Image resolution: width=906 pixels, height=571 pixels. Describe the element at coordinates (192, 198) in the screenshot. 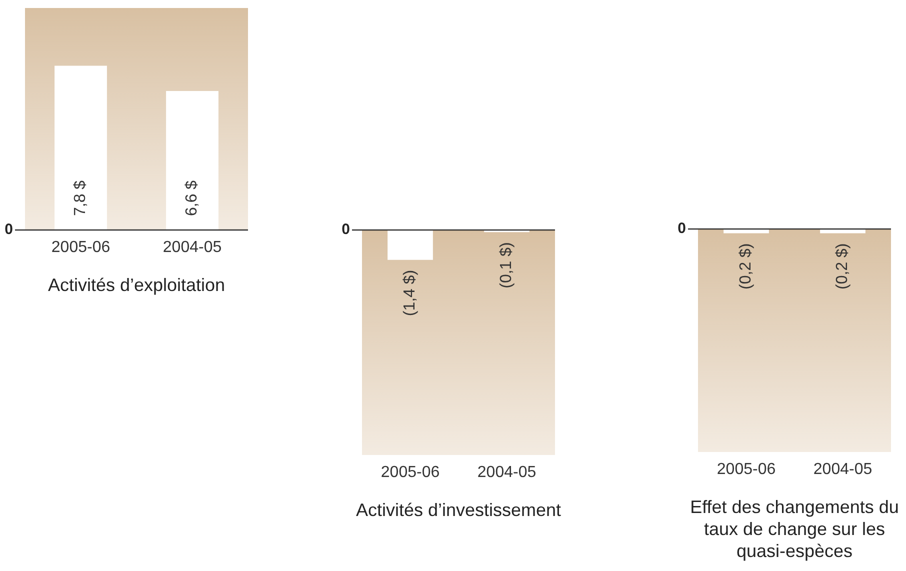

I see `data-label: 6,6 $` at that location.